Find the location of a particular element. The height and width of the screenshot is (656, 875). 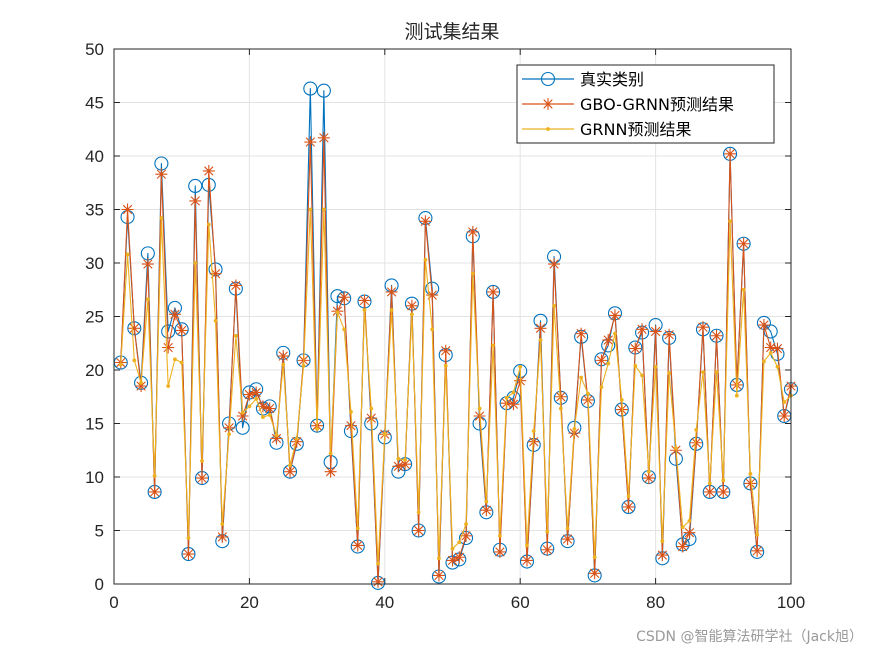

x-tick-label: 60 is located at coordinates (520, 602).